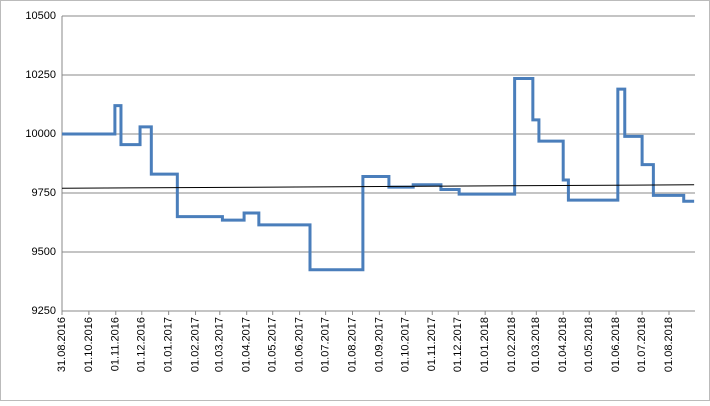  What do you see at coordinates (40, 16) in the screenshot?
I see `y-tick-label: 10500` at bounding box center [40, 16].